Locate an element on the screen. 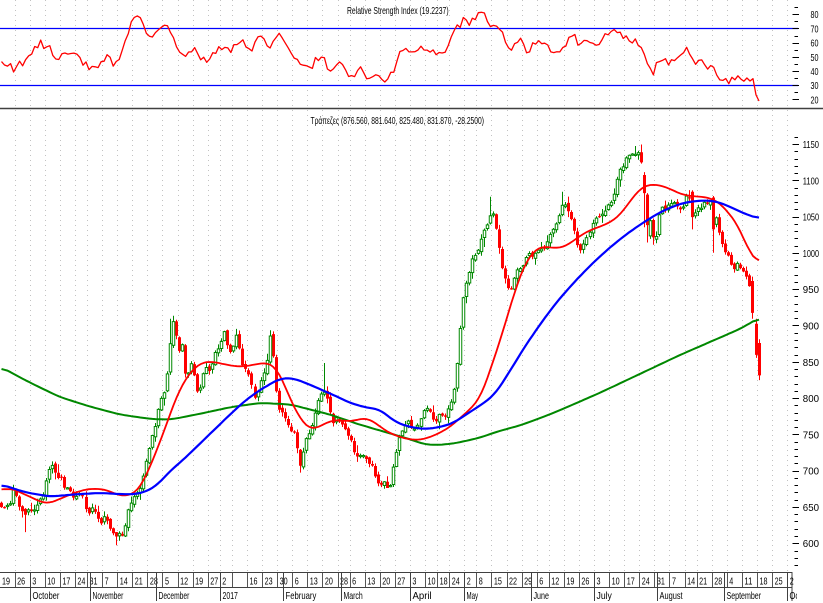 Image resolution: width=823 pixels, height=603 pixels. svg-text: 50 is located at coordinates (815, 58).